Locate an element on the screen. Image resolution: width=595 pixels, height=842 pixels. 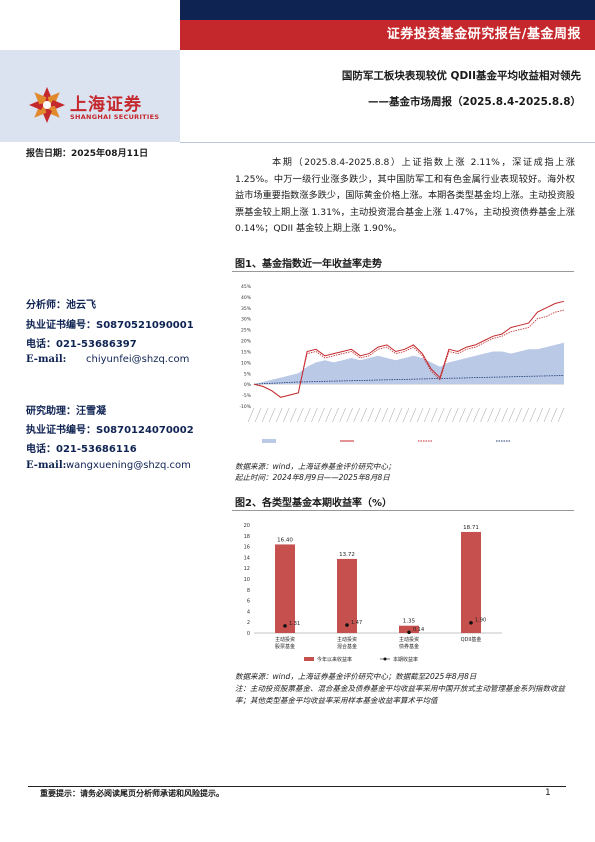
analyst-2-email-label: E-mail: is located at coordinates (46, 465).